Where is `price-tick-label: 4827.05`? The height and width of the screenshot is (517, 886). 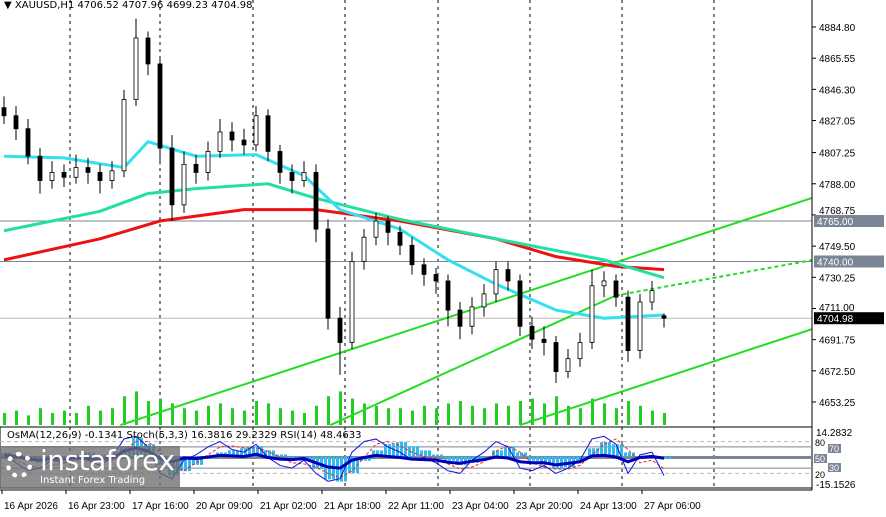 price-tick-label: 4827.05 is located at coordinates (837, 122).